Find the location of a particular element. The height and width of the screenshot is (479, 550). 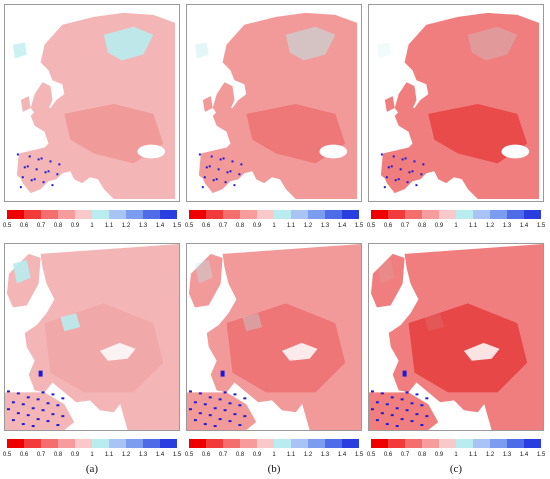

colorbar-top-b is located at coordinates (274, 214).